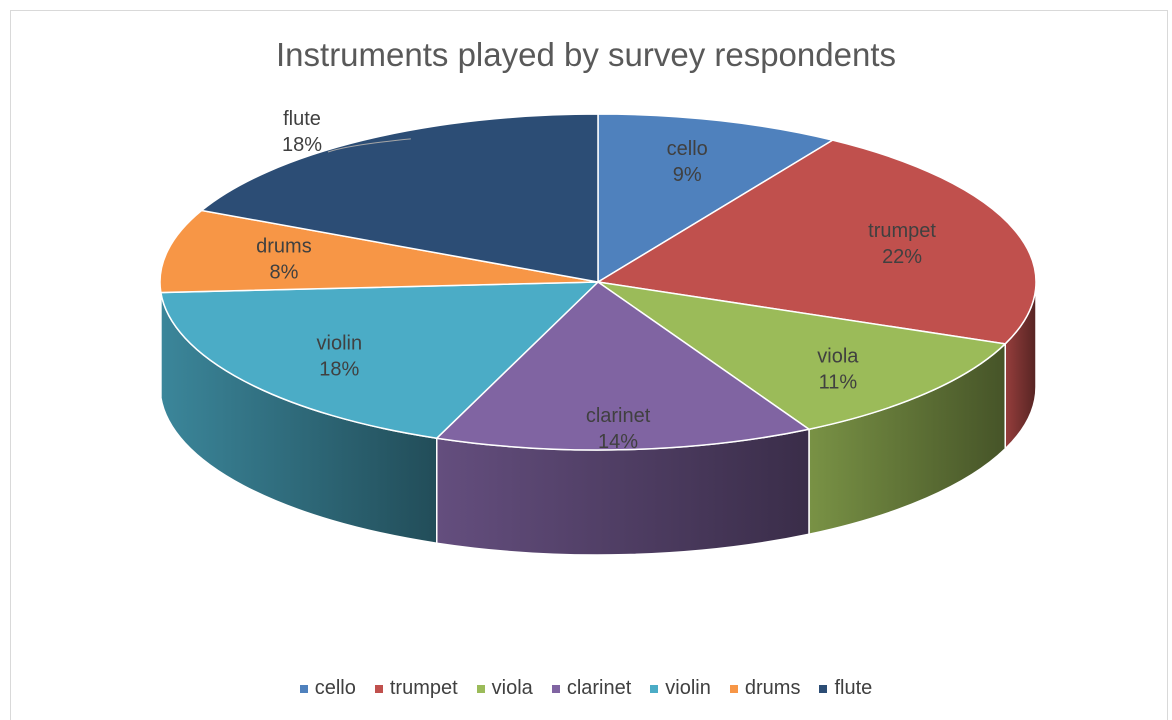  What do you see at coordinates (378, 688) in the screenshot?
I see `legend-swatch-trumpet` at bounding box center [378, 688].